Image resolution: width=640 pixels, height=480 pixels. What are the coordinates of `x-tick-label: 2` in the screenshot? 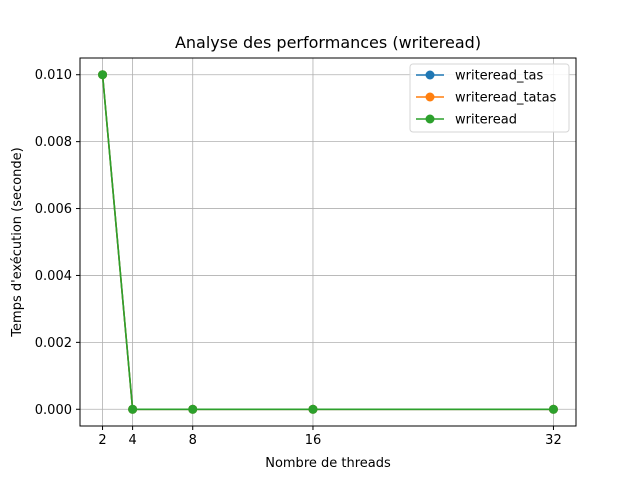 It's located at (102, 440).